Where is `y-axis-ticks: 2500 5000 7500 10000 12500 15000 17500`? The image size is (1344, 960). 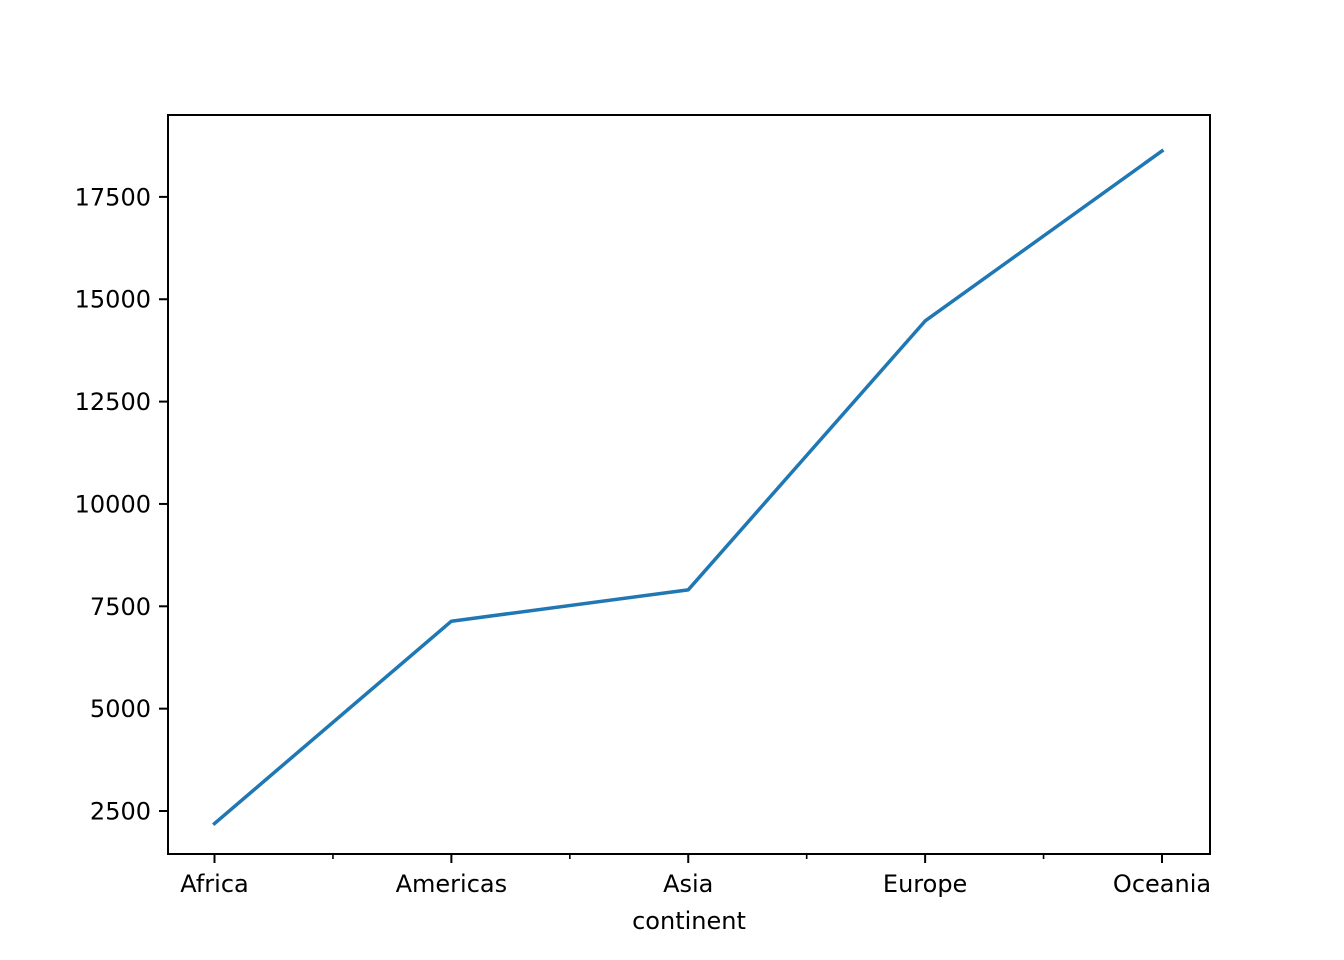 y-axis-ticks: 2500 5000 7500 10000 12500 15000 17500 is located at coordinates (121, 504).